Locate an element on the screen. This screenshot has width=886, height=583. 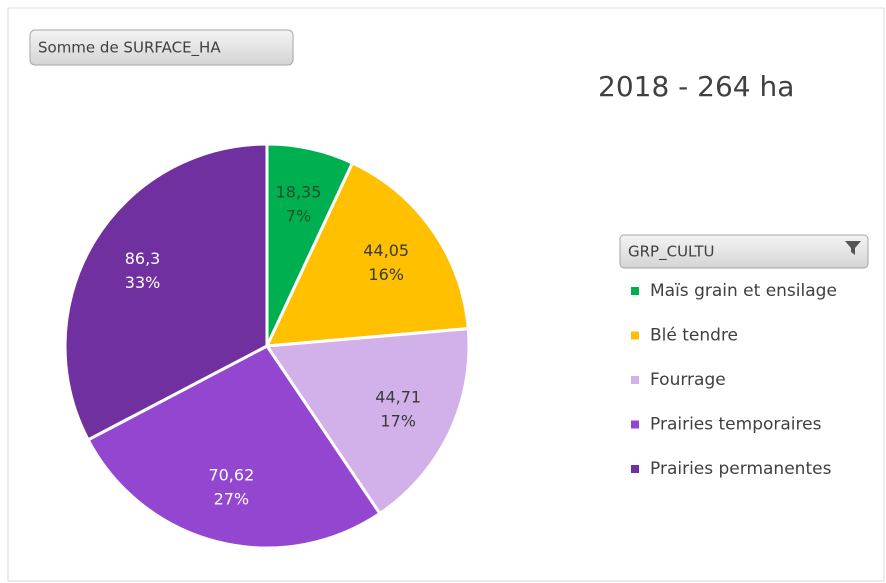
data-label: 86,3 is located at coordinates (143, 258).